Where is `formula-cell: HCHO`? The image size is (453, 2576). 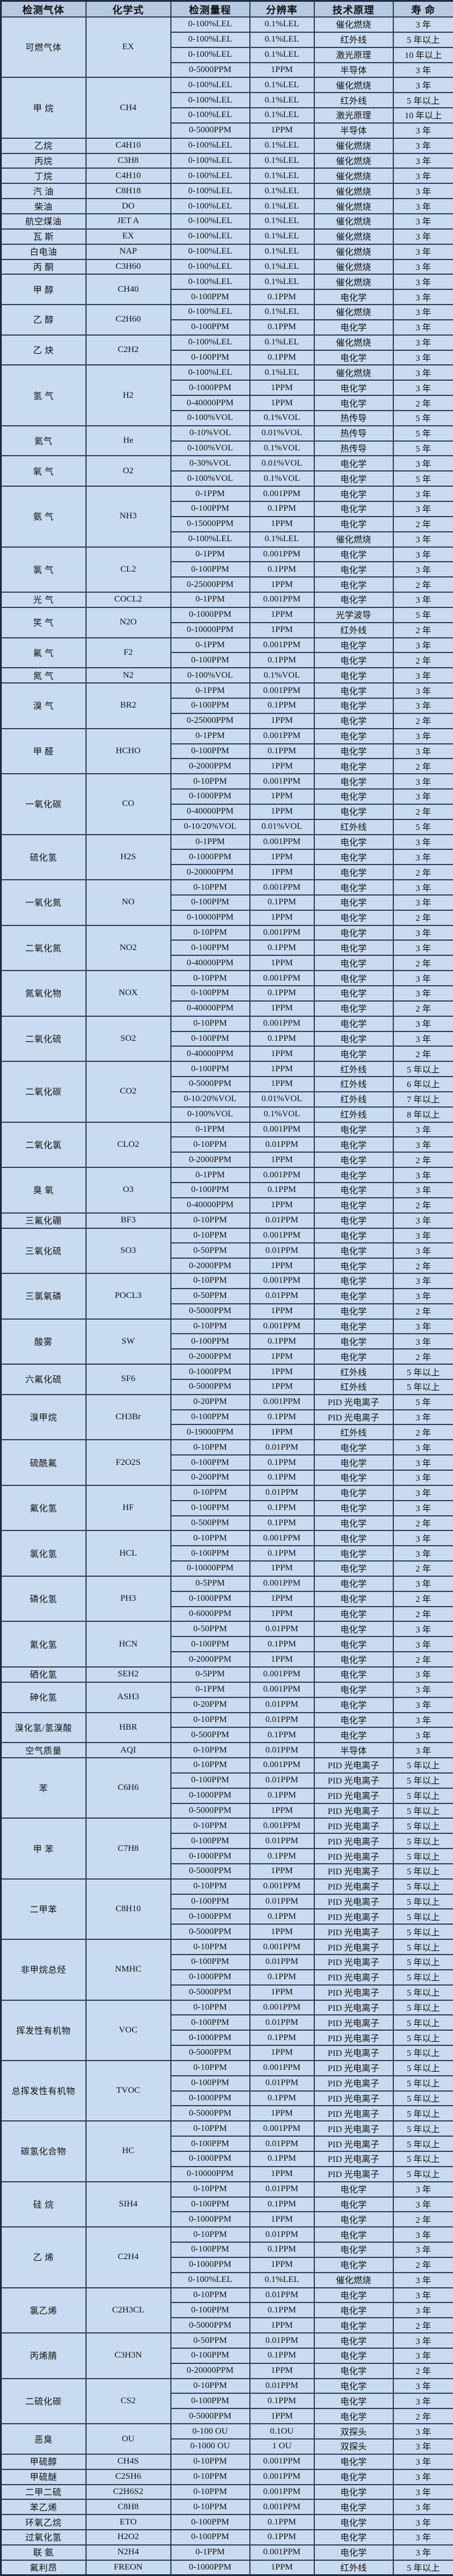
formula-cell: HCHO is located at coordinates (129, 752).